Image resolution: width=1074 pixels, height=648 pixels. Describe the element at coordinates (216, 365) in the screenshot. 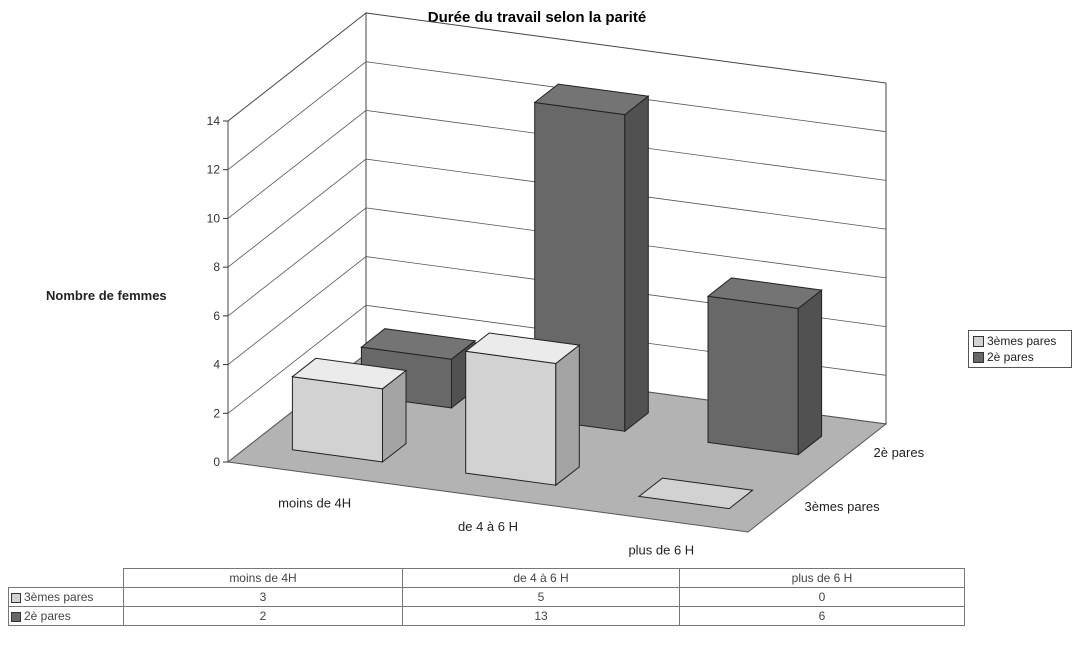

I see `y-tick-label: 4` at that location.